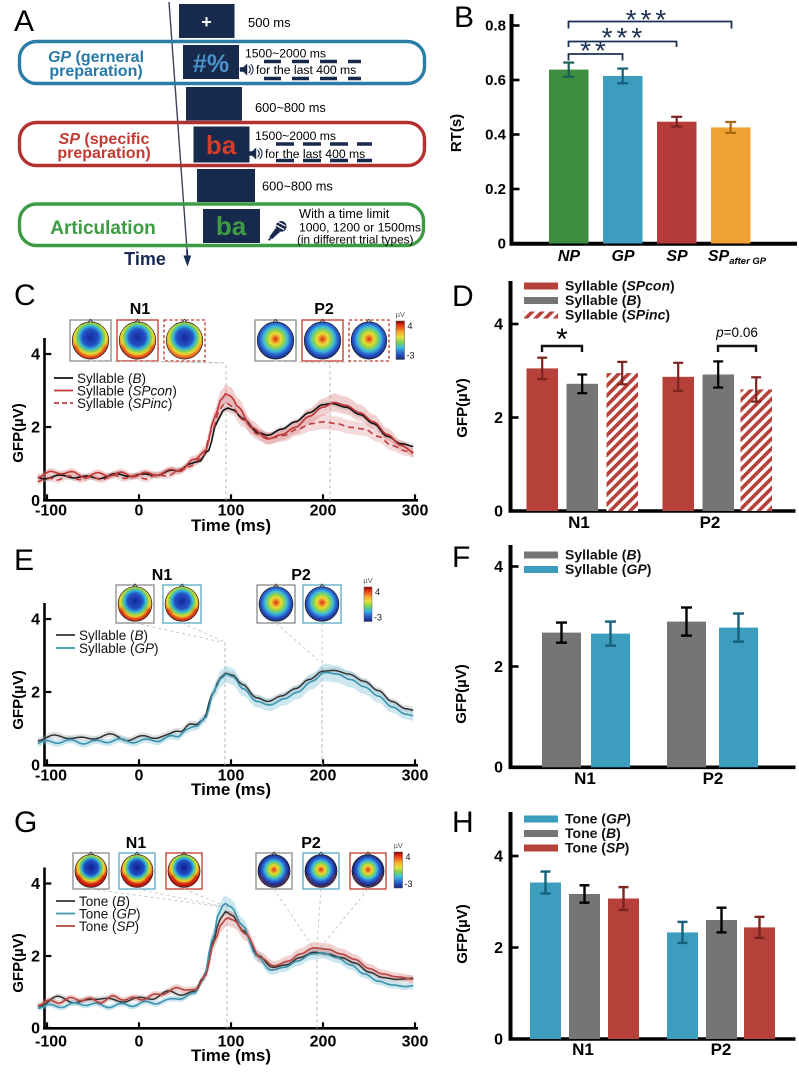 The height and width of the screenshot is (1072, 799). Describe the element at coordinates (495, 189) in the screenshot. I see `svg-text: 0.2` at that location.